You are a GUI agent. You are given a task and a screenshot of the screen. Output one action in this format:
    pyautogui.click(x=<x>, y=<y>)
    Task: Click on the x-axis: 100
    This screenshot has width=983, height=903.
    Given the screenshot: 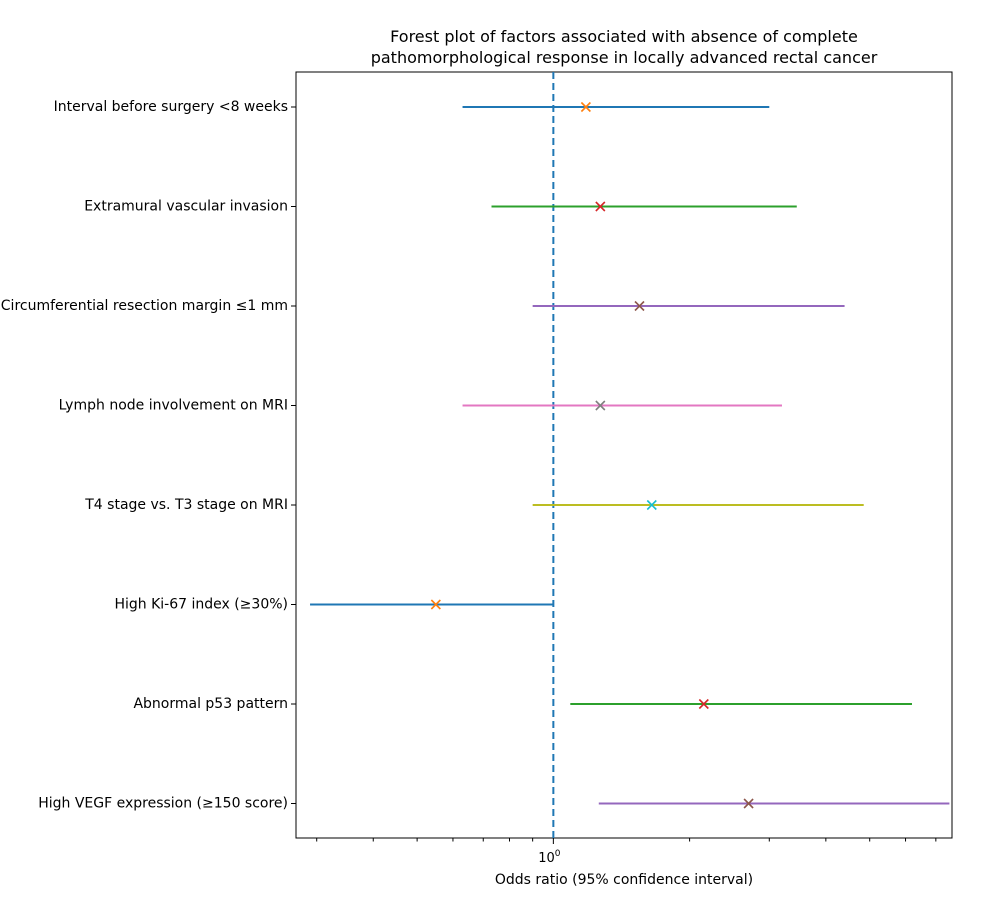 What is the action you would take?
    pyautogui.click(x=626, y=852)
    